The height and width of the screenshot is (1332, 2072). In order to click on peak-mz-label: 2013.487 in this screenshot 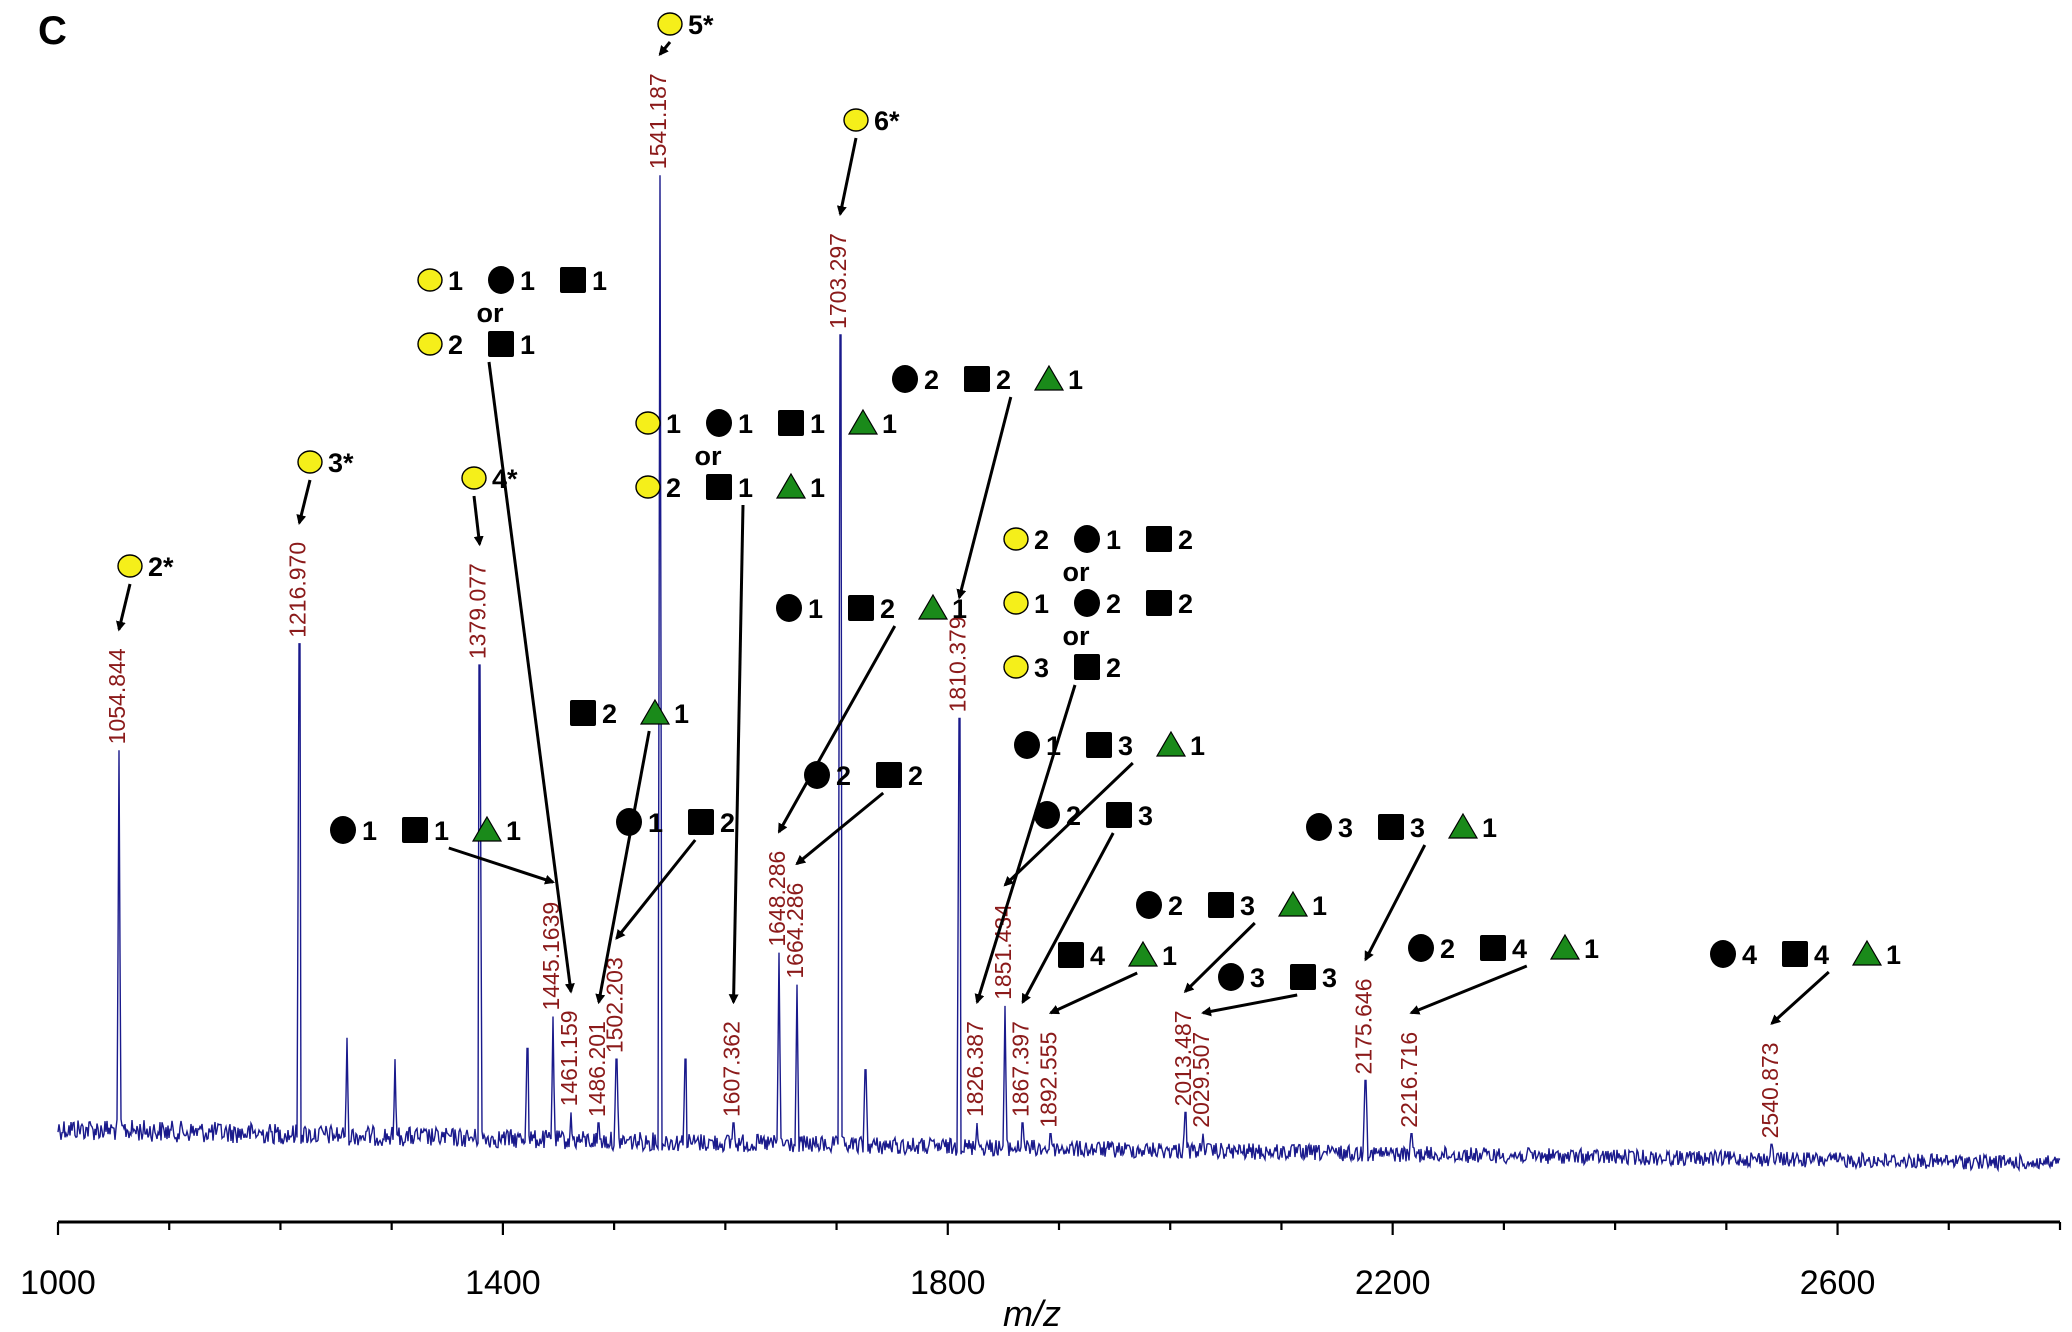, I will do `click(1183, 1058)`.